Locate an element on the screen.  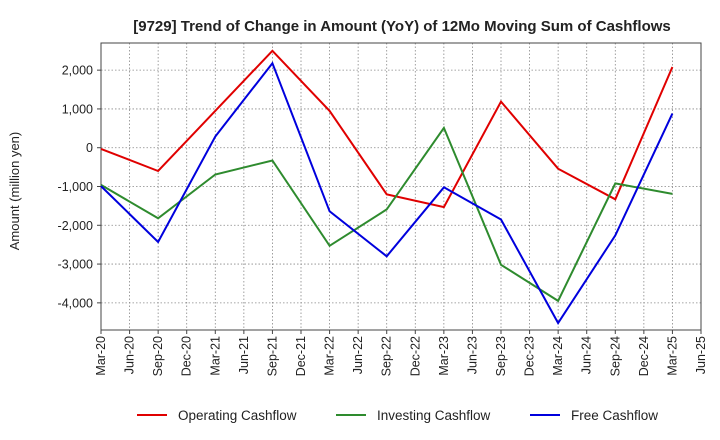
y-tick-label: -1,000 is located at coordinates (75, 187).